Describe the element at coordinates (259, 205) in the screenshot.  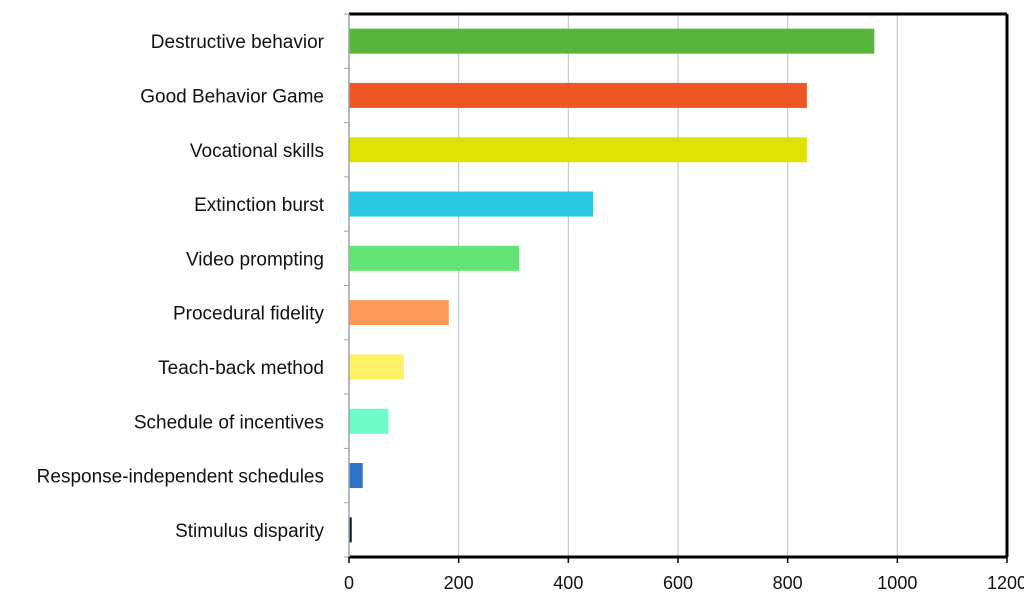
I see `category-label: Extinction burst` at that location.